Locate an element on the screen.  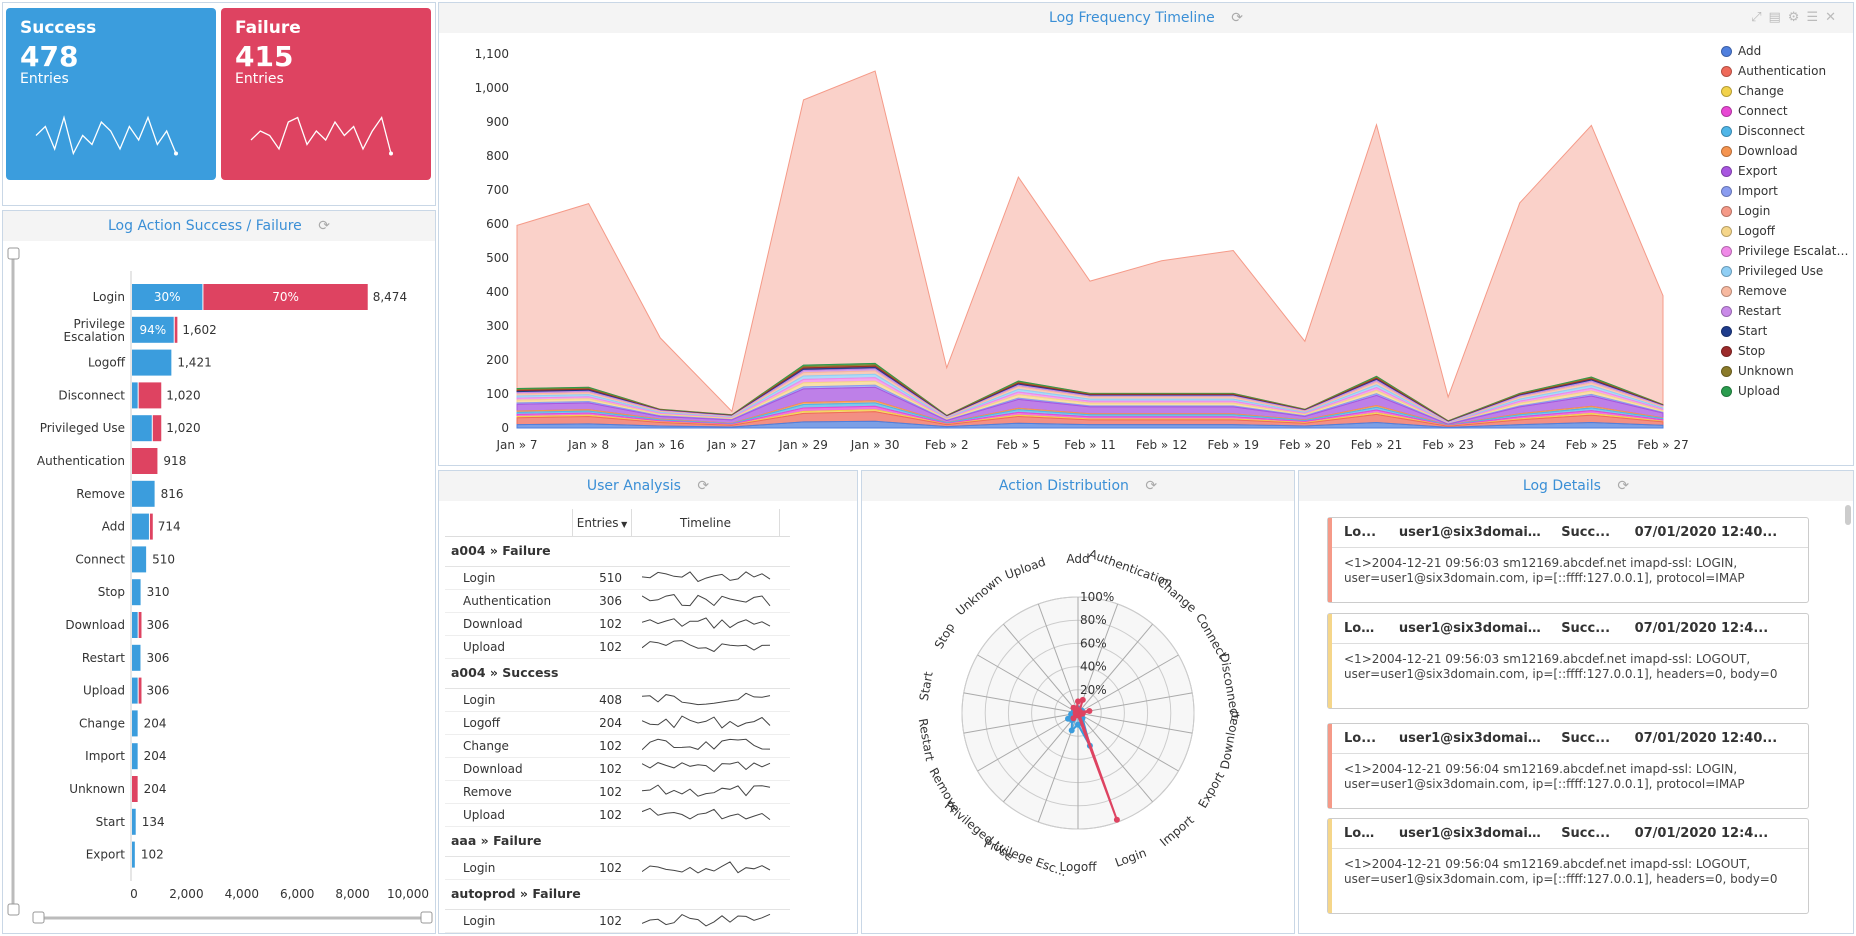
table-row: Login 510 is located at coordinates (617, 578).